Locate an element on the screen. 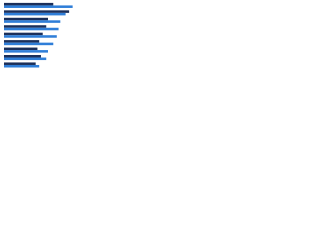  chart is located at coordinates (38, 35).